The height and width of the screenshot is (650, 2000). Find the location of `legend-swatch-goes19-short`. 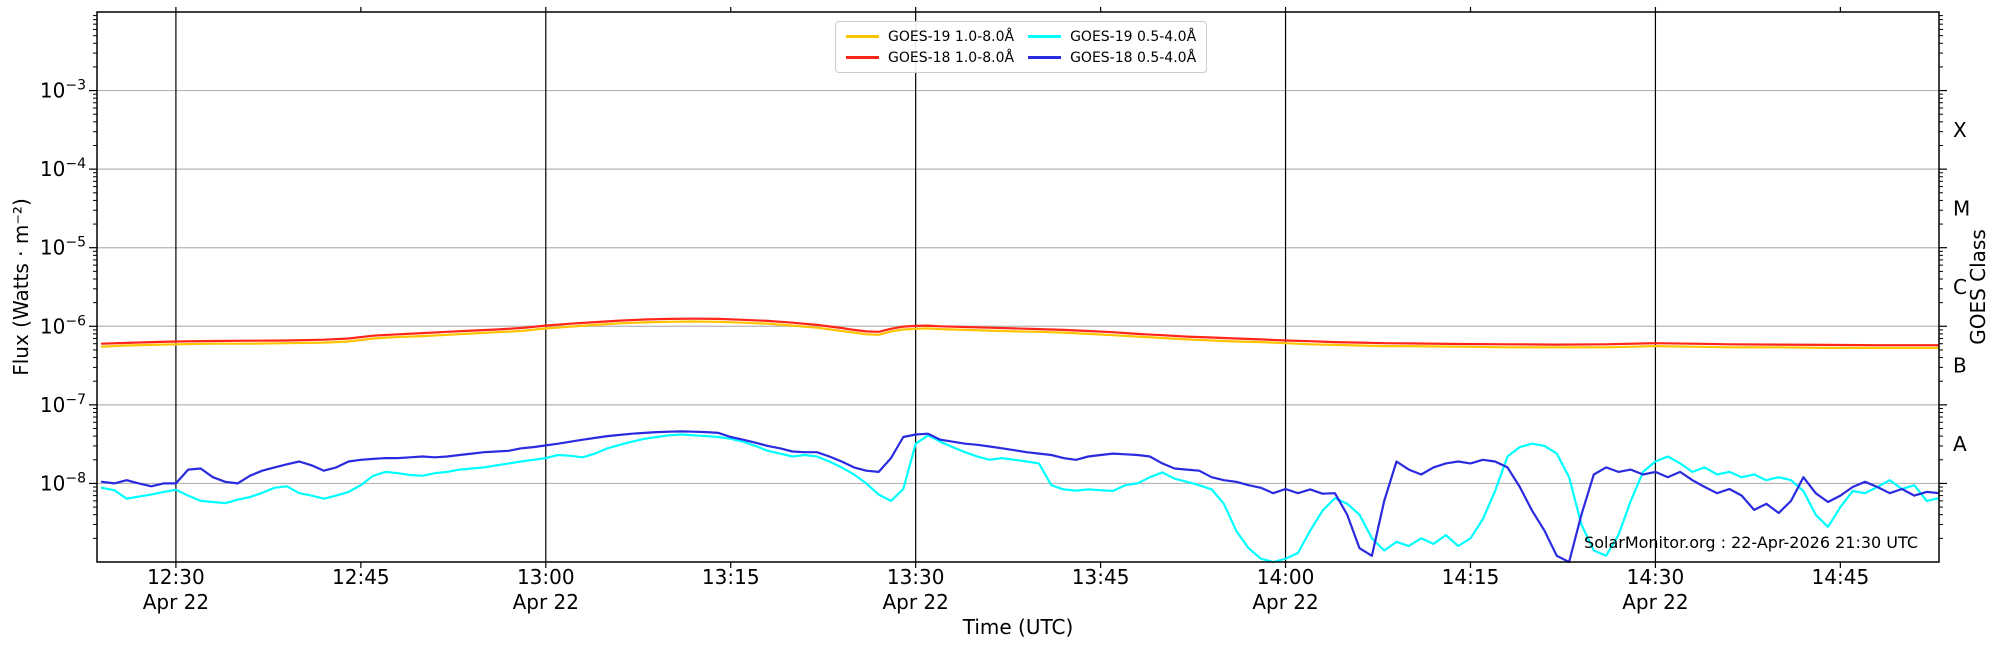

legend-swatch-goes19-short is located at coordinates (1045, 36).